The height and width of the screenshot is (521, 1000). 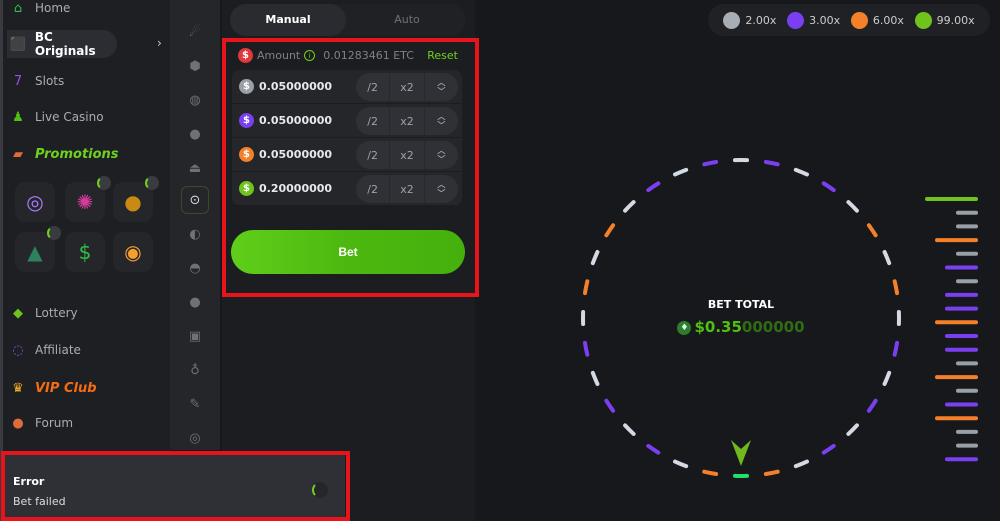 What do you see at coordinates (18, 423) in the screenshot?
I see `forum-icon: ●` at bounding box center [18, 423].